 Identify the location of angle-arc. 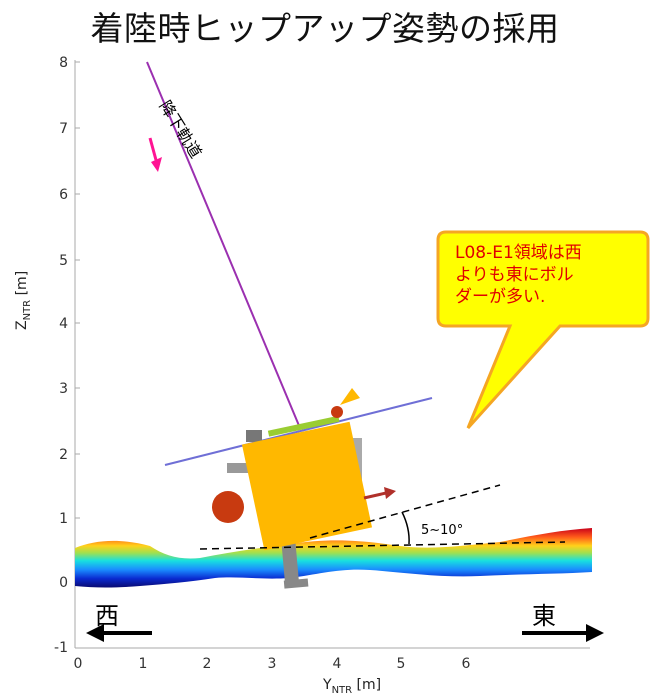
(405, 528).